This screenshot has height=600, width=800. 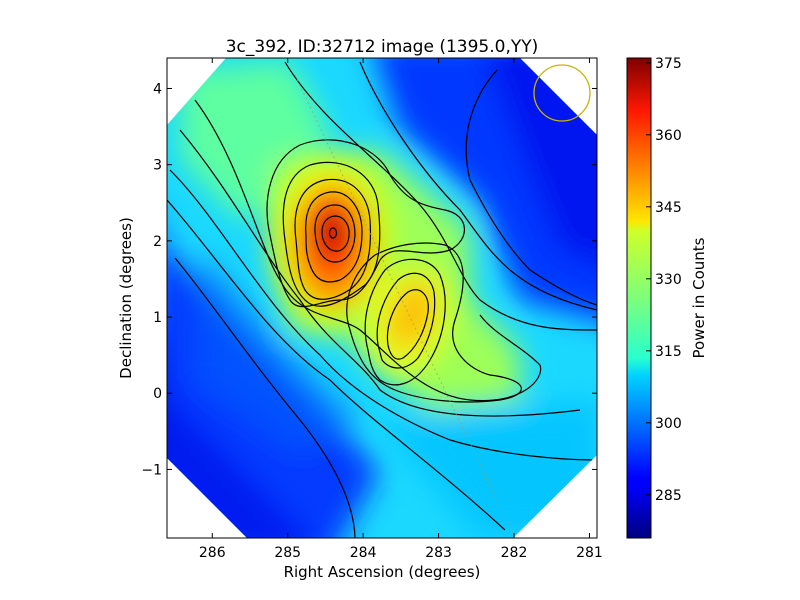 What do you see at coordinates (287, 553) in the screenshot?
I see `x-tick-label: 285` at bounding box center [287, 553].